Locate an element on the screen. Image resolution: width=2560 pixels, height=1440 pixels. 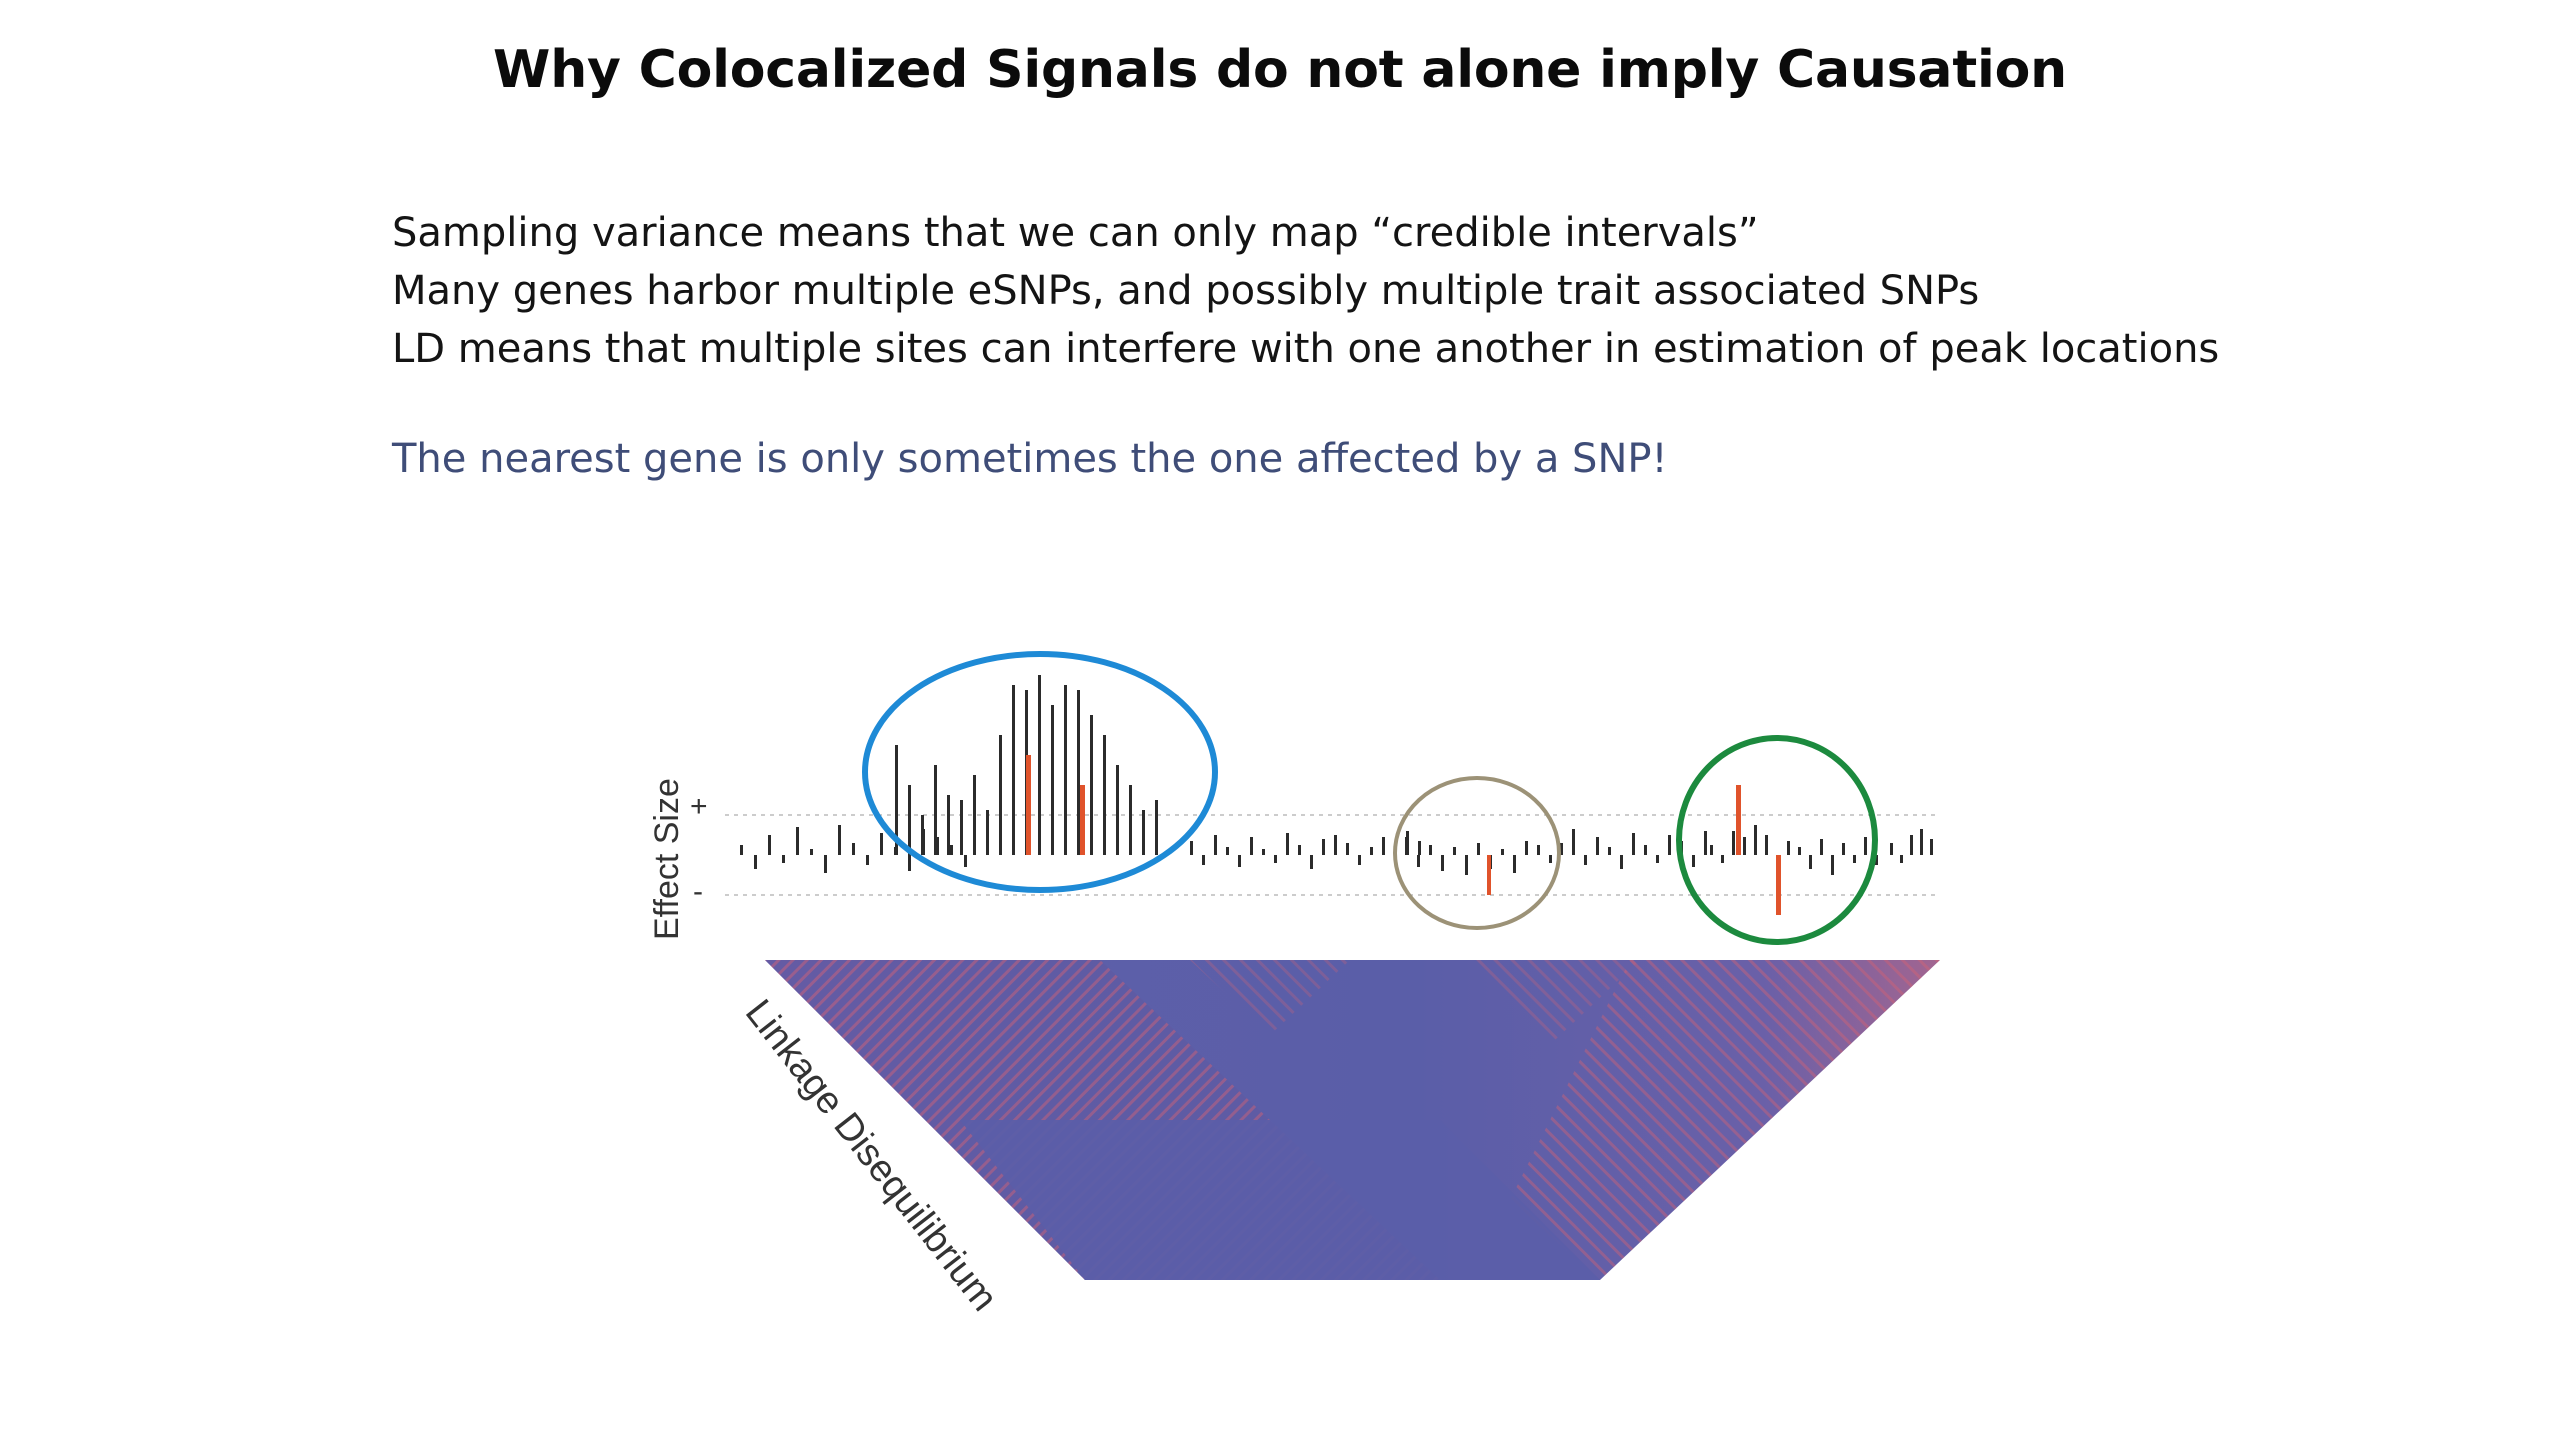
minus-symbol: - is located at coordinates (698, 891).